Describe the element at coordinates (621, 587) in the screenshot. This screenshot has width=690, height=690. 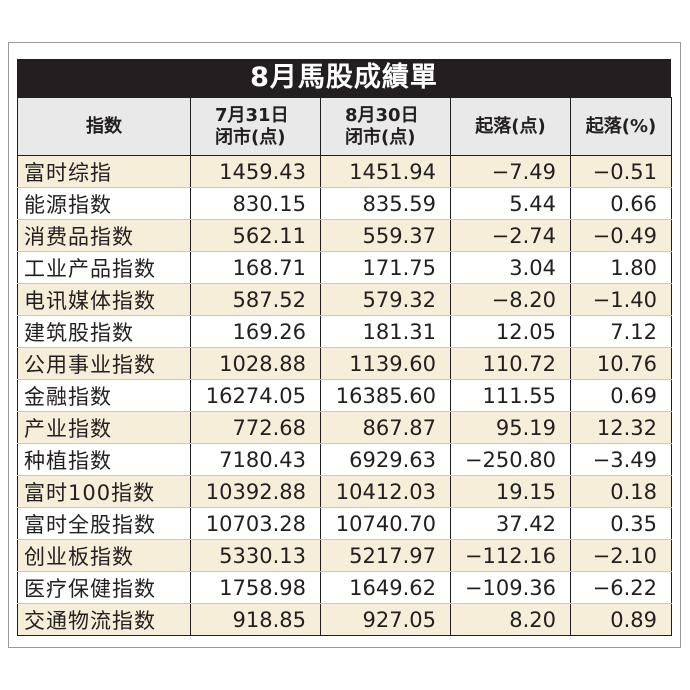
I see `change-percent-cell: −6.22` at that location.